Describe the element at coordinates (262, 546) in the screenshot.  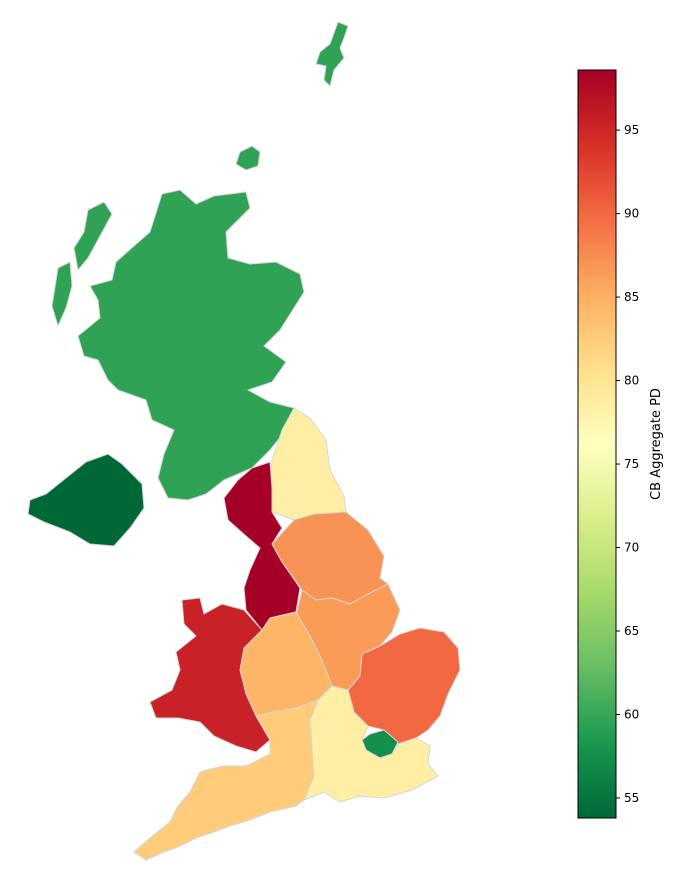
I see `region-north-west` at that location.